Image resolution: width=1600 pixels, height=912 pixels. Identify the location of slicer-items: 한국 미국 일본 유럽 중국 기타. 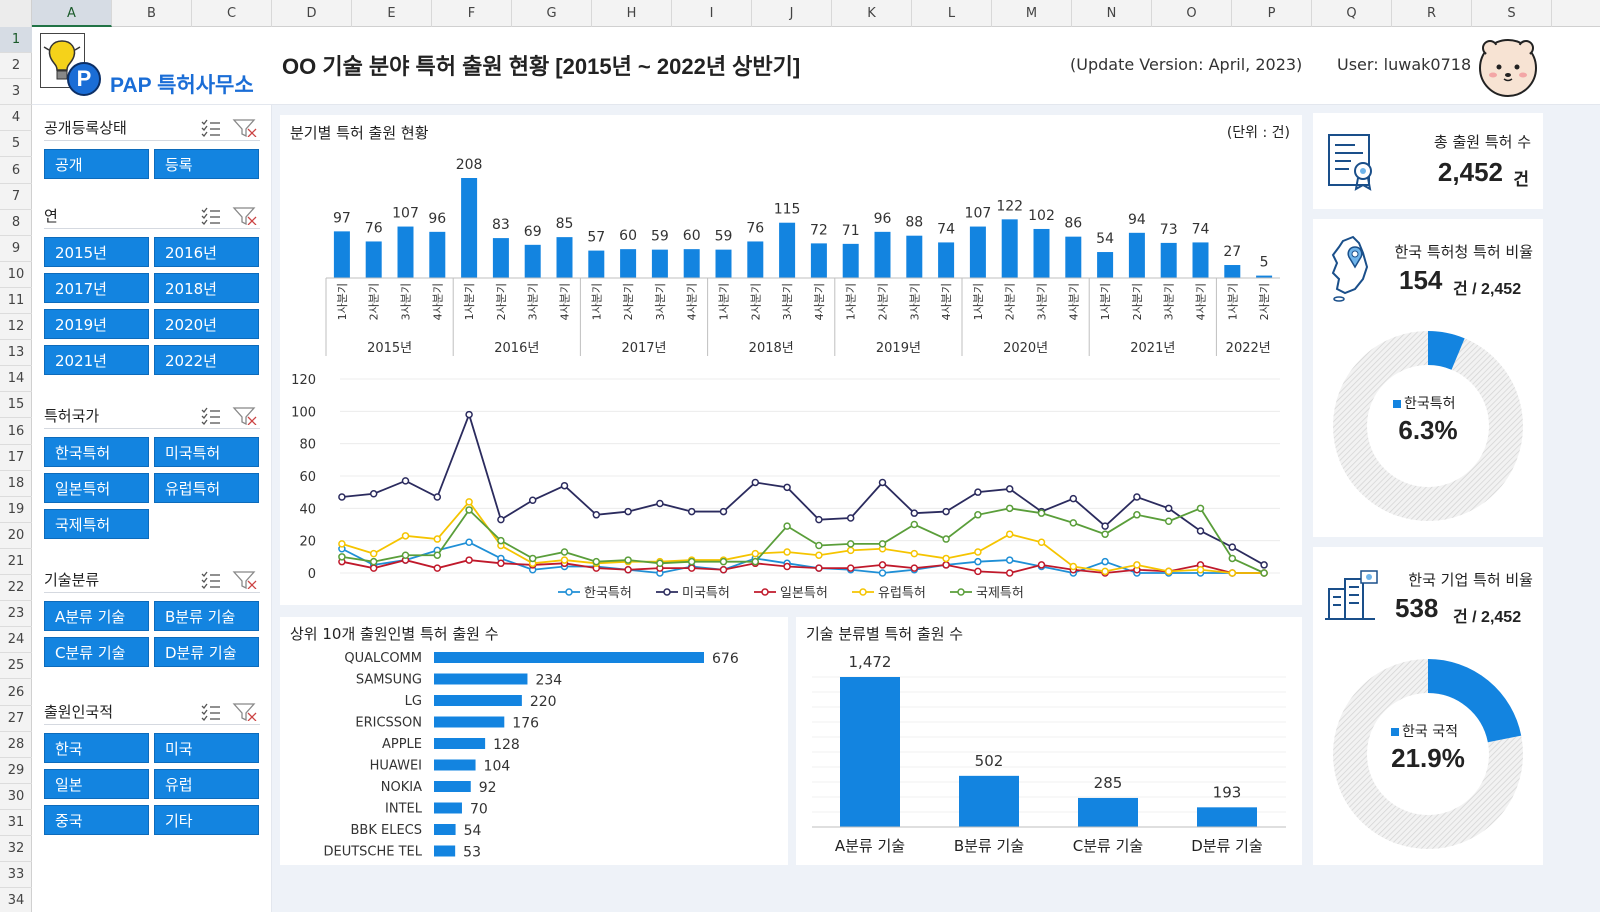
(152, 787).